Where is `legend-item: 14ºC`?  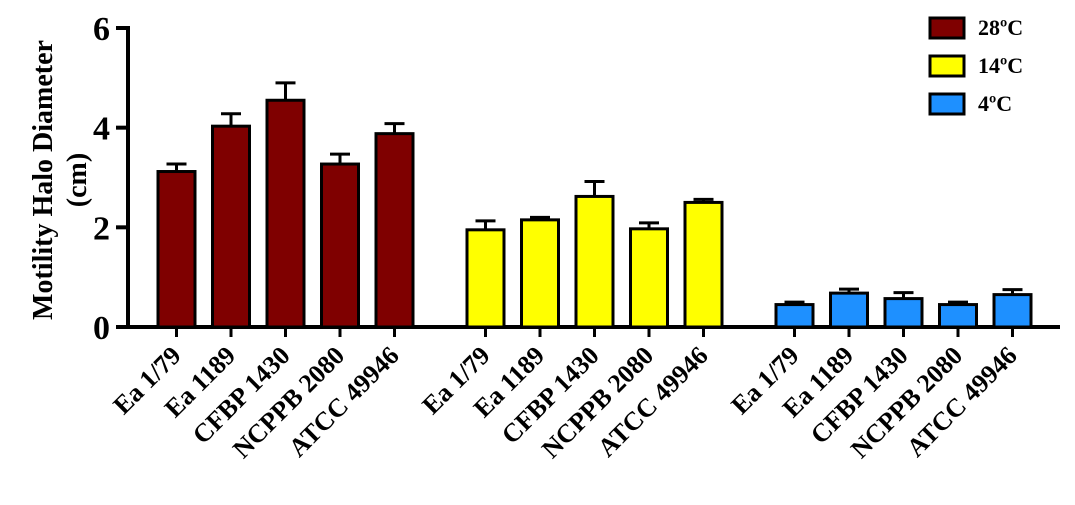
legend-item: 14ºC is located at coordinates (975, 65).